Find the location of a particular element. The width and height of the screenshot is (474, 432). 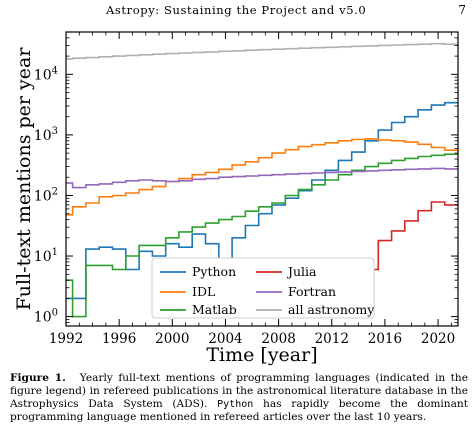

x-tick-label: 1992 is located at coordinates (66, 339).